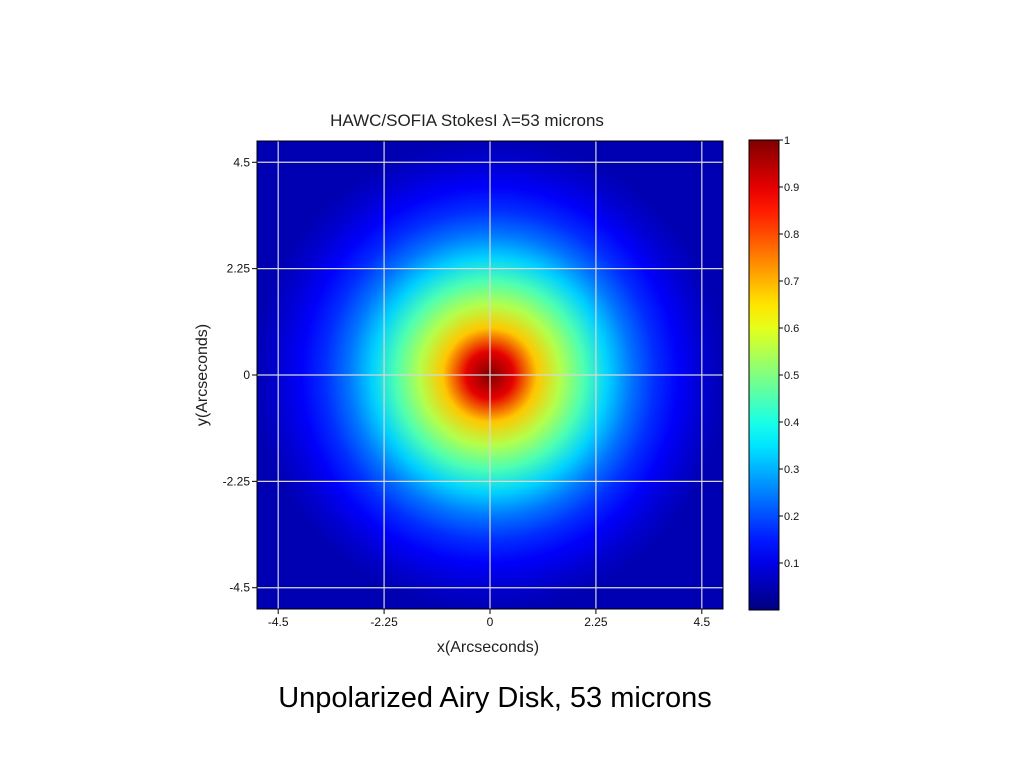 Image resolution: width=1024 pixels, height=768 pixels. I want to click on colorbar-tick-label: 0.6, so click(791, 329).